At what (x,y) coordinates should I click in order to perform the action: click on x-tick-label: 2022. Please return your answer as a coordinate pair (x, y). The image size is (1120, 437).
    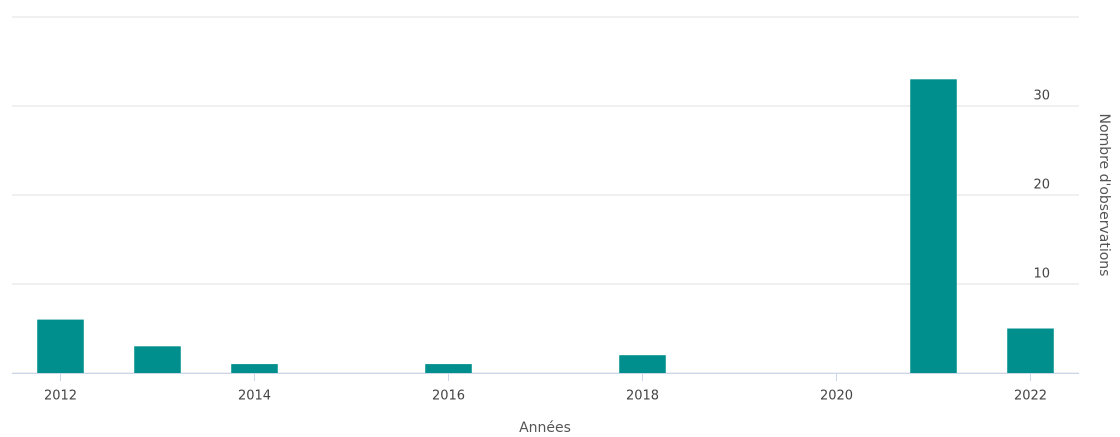
    Looking at the image, I should click on (1030, 396).